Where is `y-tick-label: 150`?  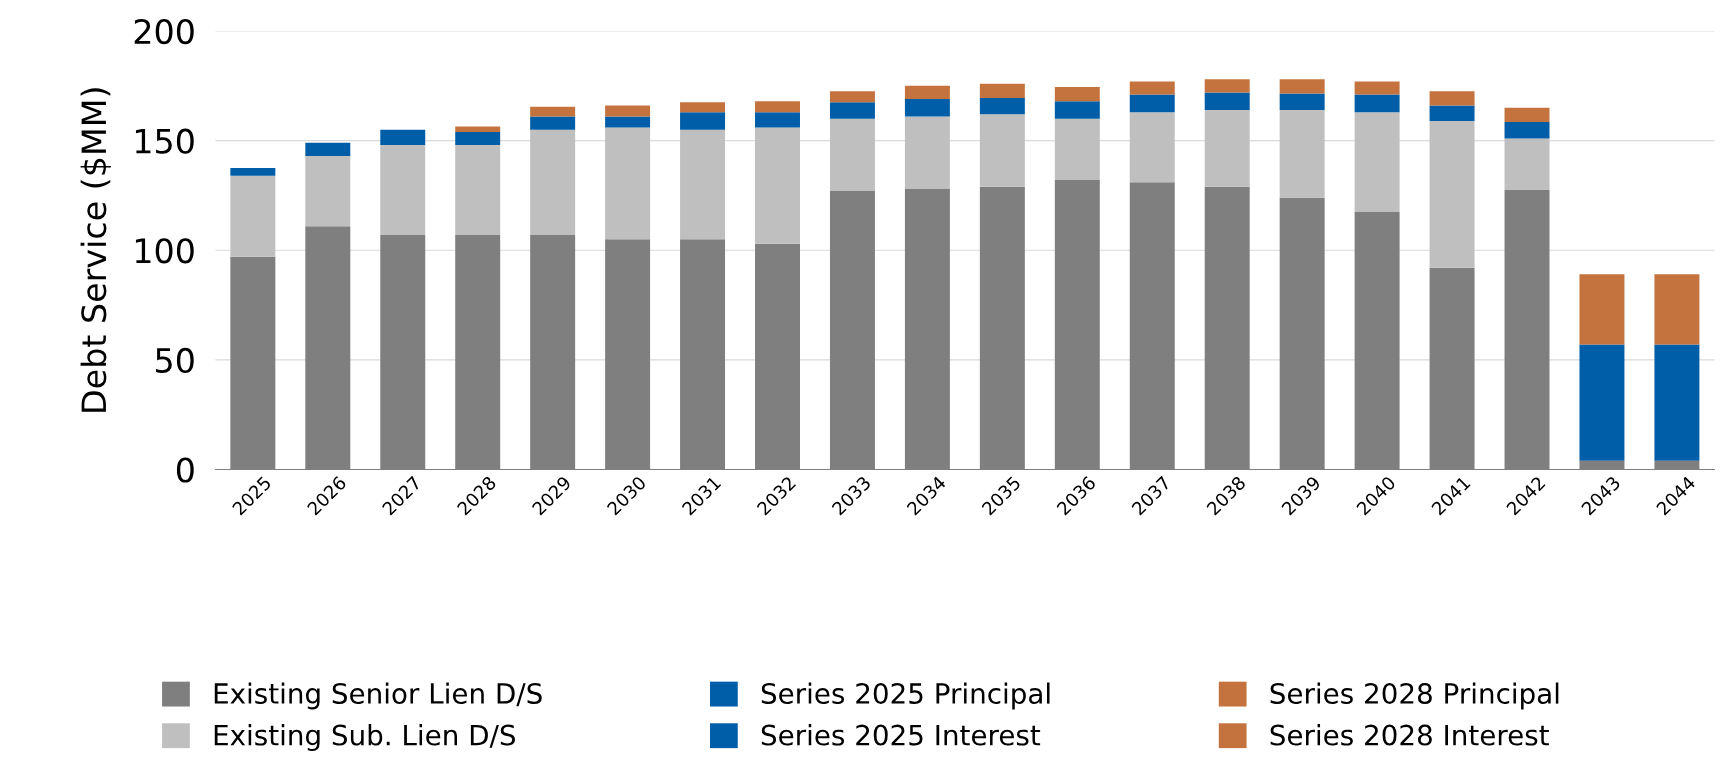 y-tick-label: 150 is located at coordinates (164, 141).